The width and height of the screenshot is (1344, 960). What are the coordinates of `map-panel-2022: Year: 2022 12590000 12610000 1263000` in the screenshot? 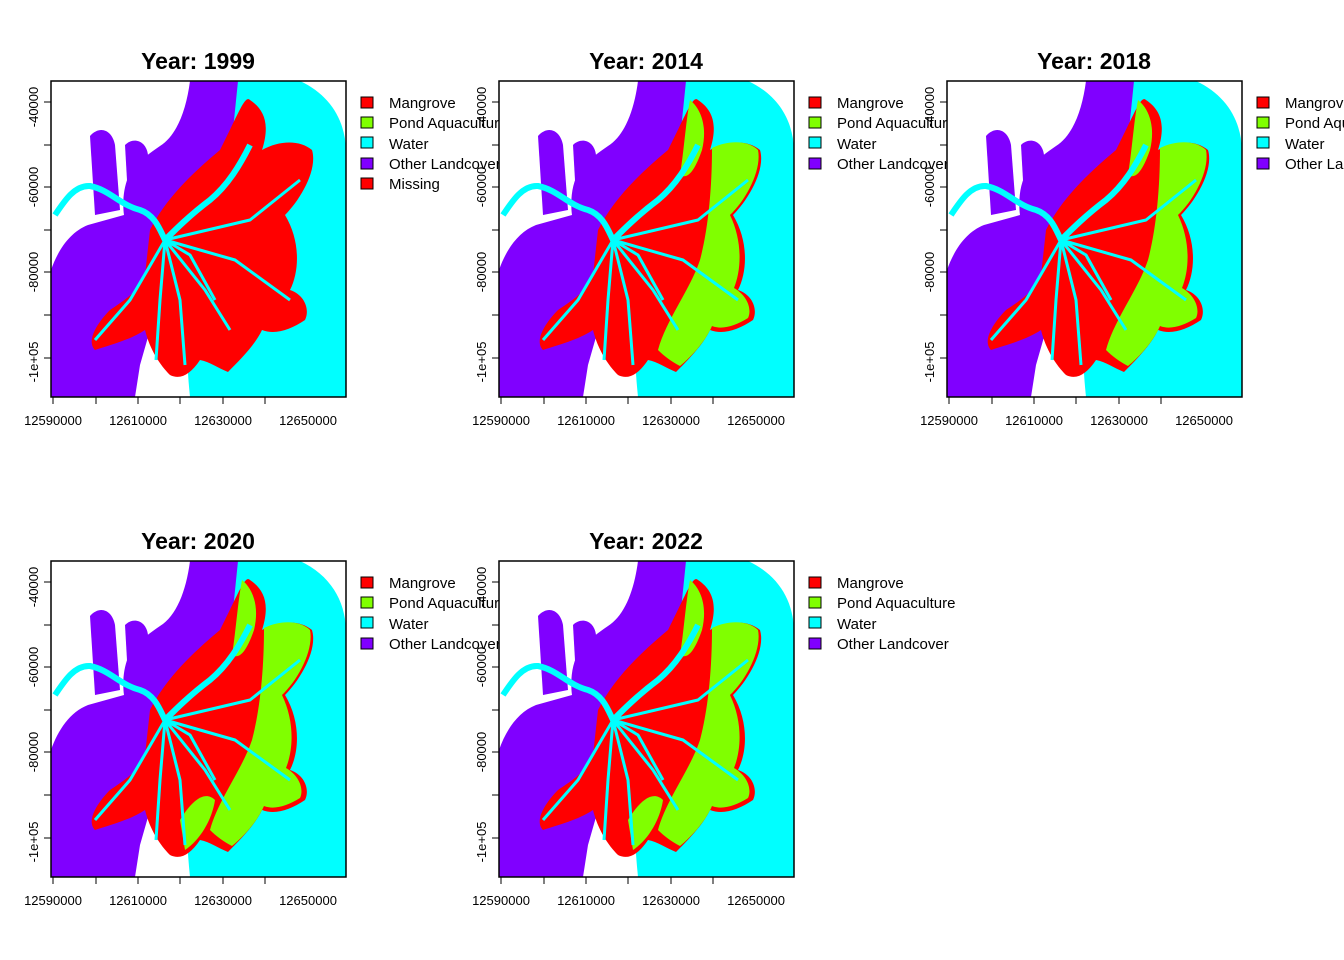 It's located at (713, 718).